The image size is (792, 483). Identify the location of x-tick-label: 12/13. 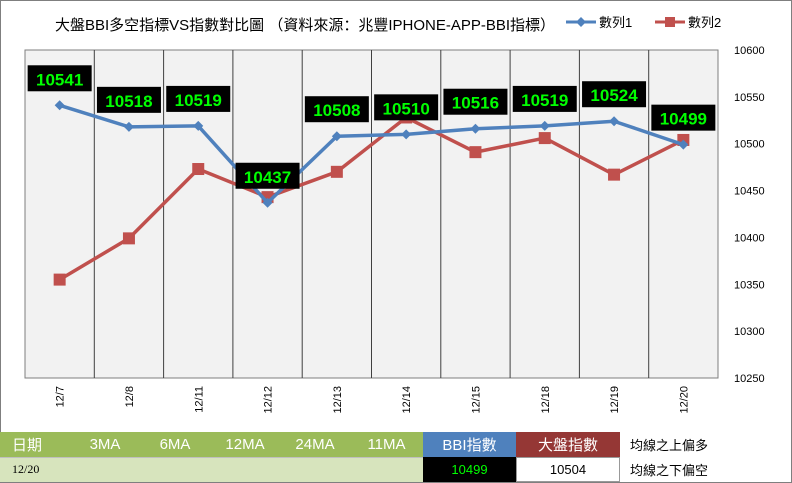
(338, 400).